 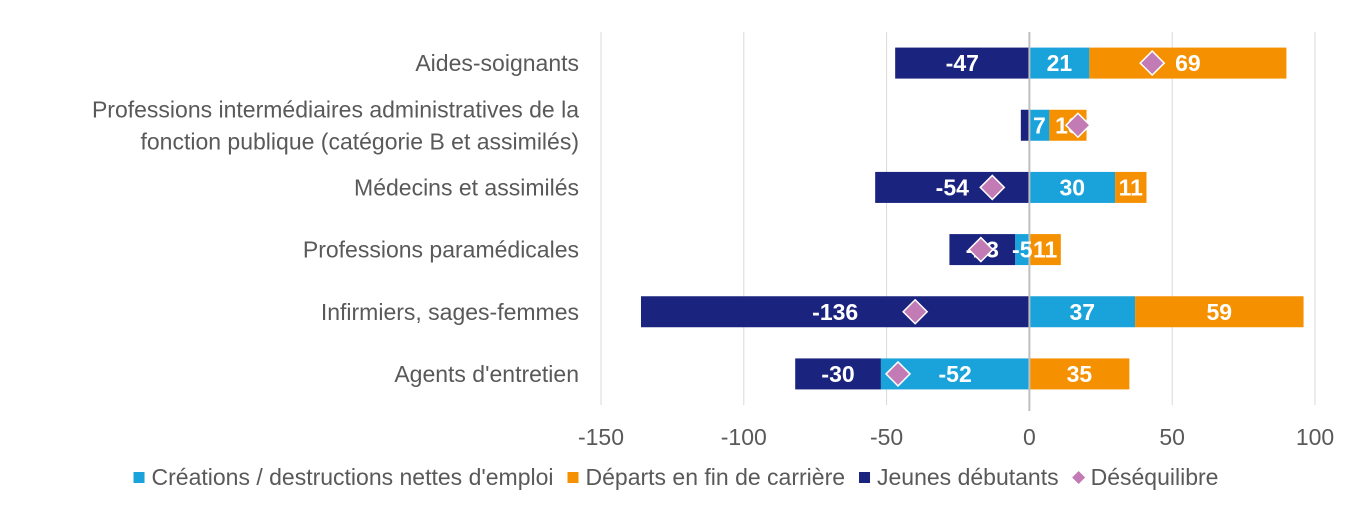 I want to click on data-label: 59, so click(x=1220, y=312).